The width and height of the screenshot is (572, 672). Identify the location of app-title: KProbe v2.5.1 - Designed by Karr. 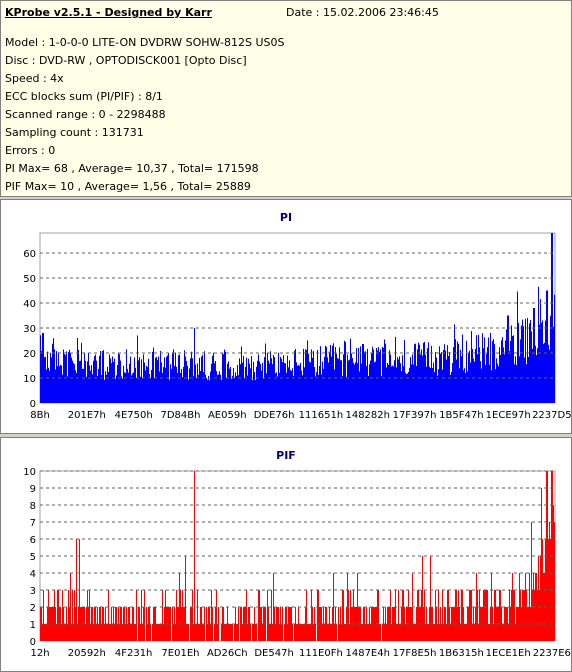
(108, 12).